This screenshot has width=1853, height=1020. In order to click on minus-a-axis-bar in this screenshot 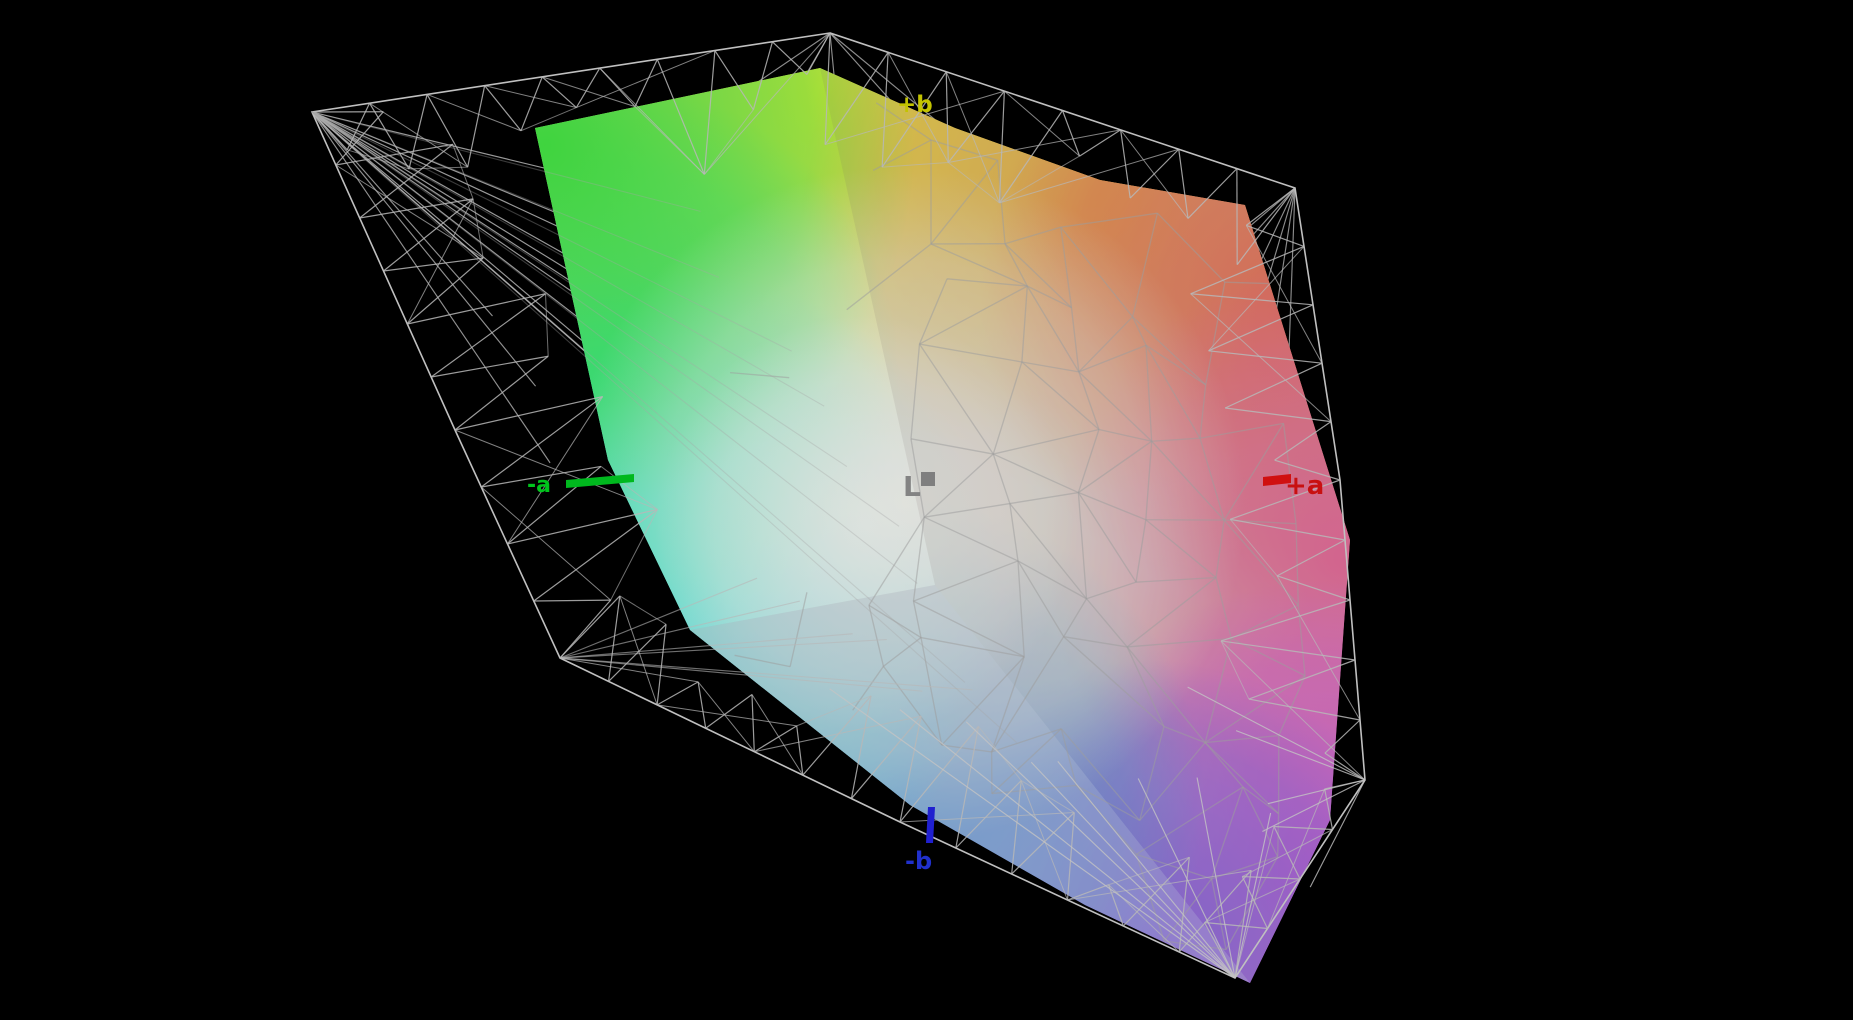, I will do `click(600, 481)`.